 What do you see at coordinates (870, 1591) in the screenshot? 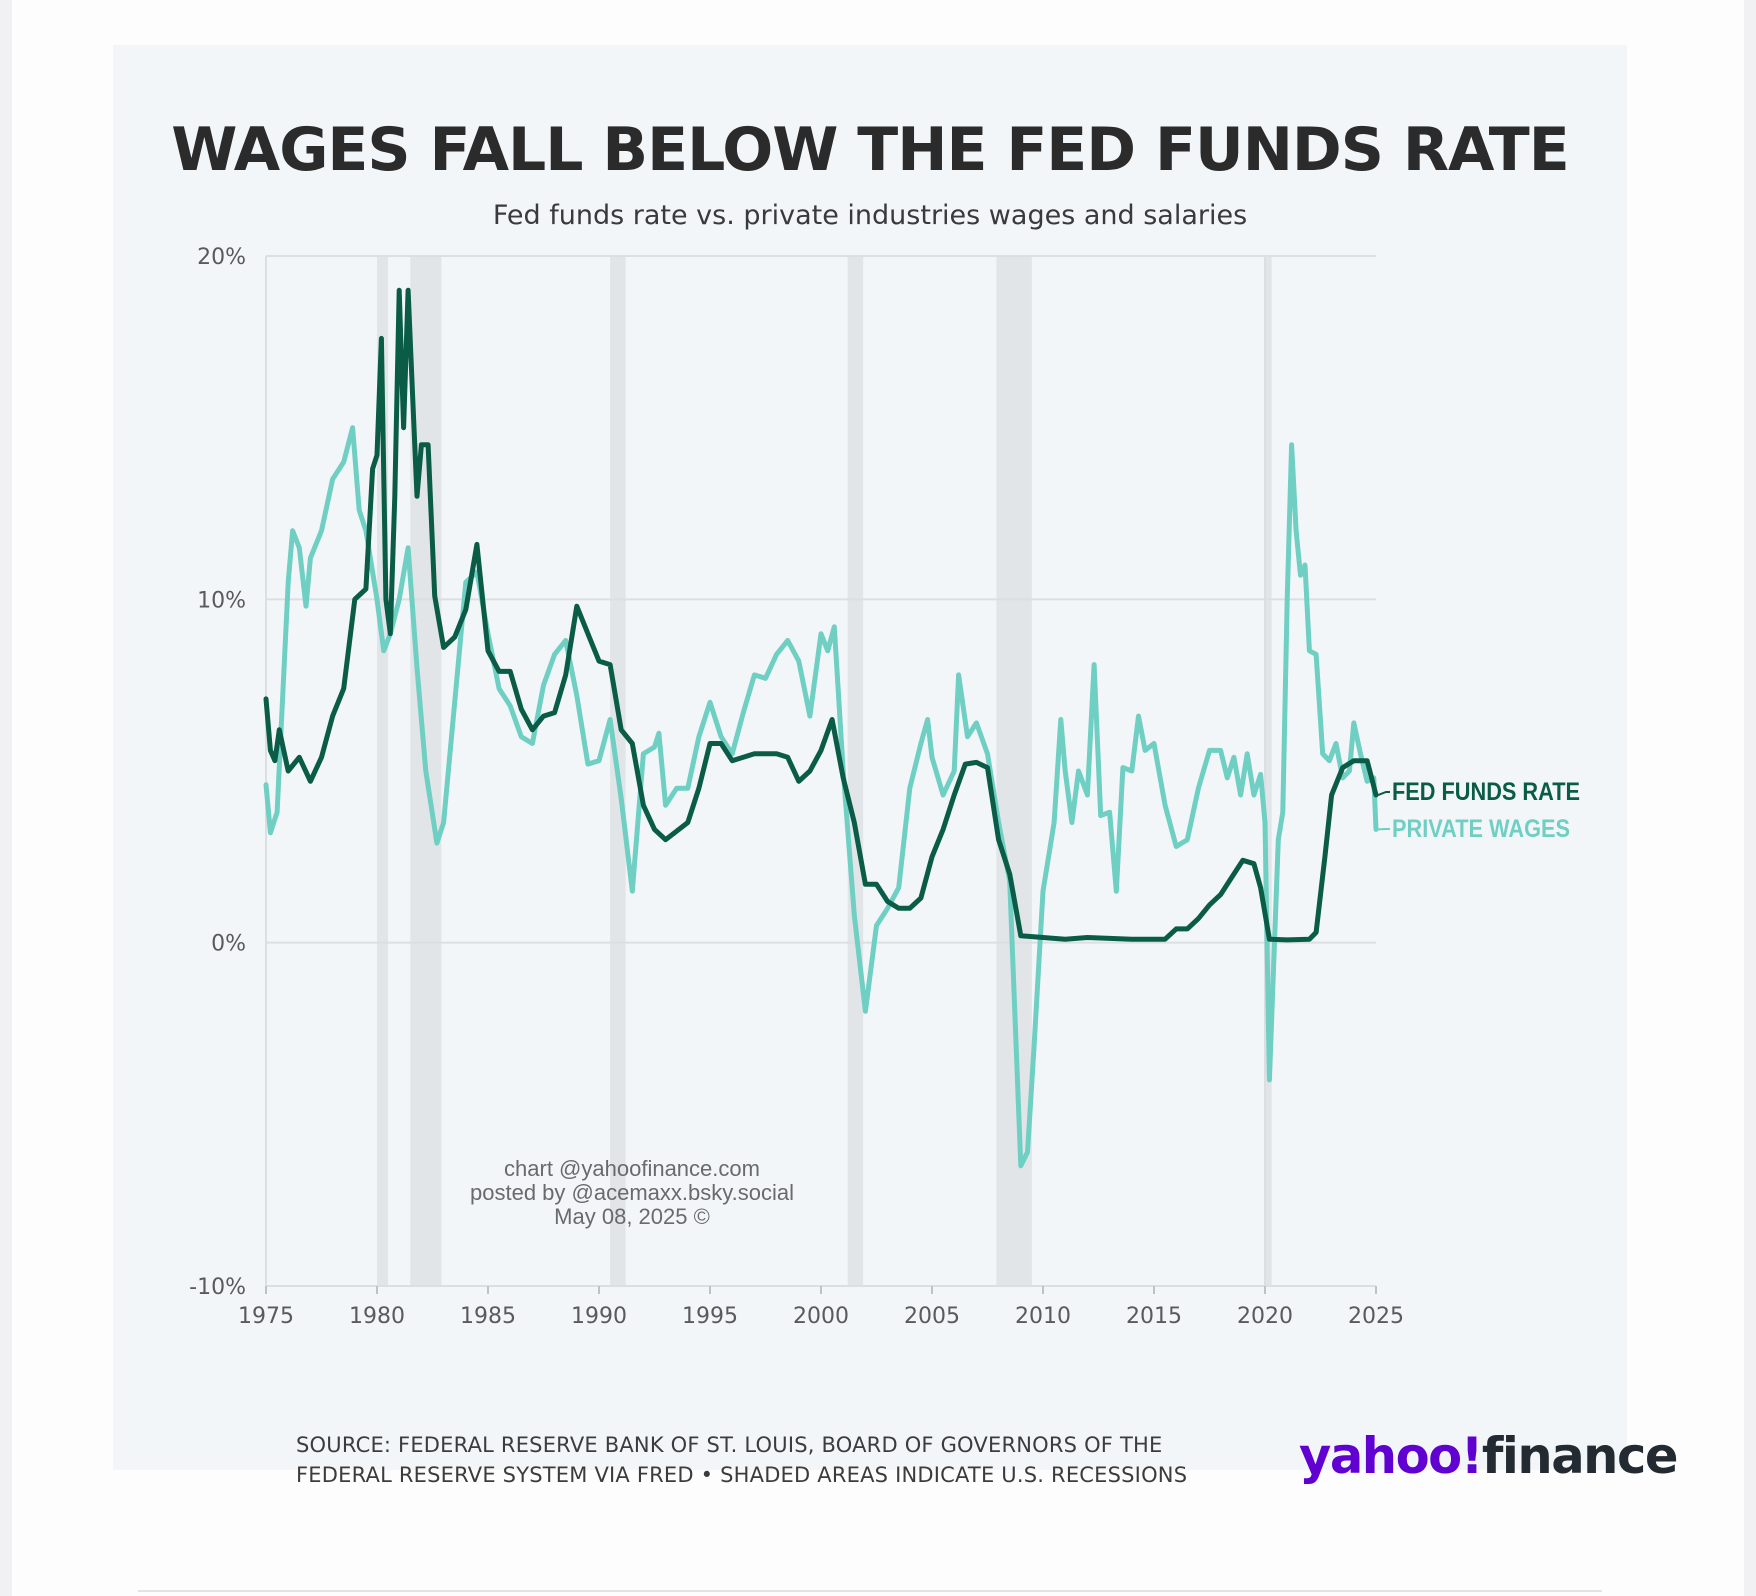
I see `divider` at bounding box center [870, 1591].